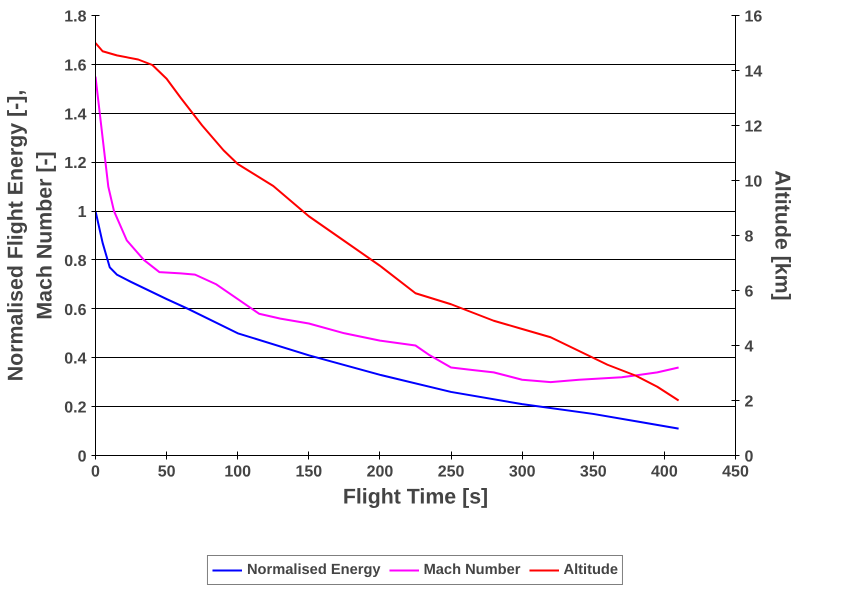 This screenshot has height=614, width=866. Describe the element at coordinates (29, 236) in the screenshot. I see `y-axis-title: Normalised Flight Energy [-], Mach Number [-]` at that location.